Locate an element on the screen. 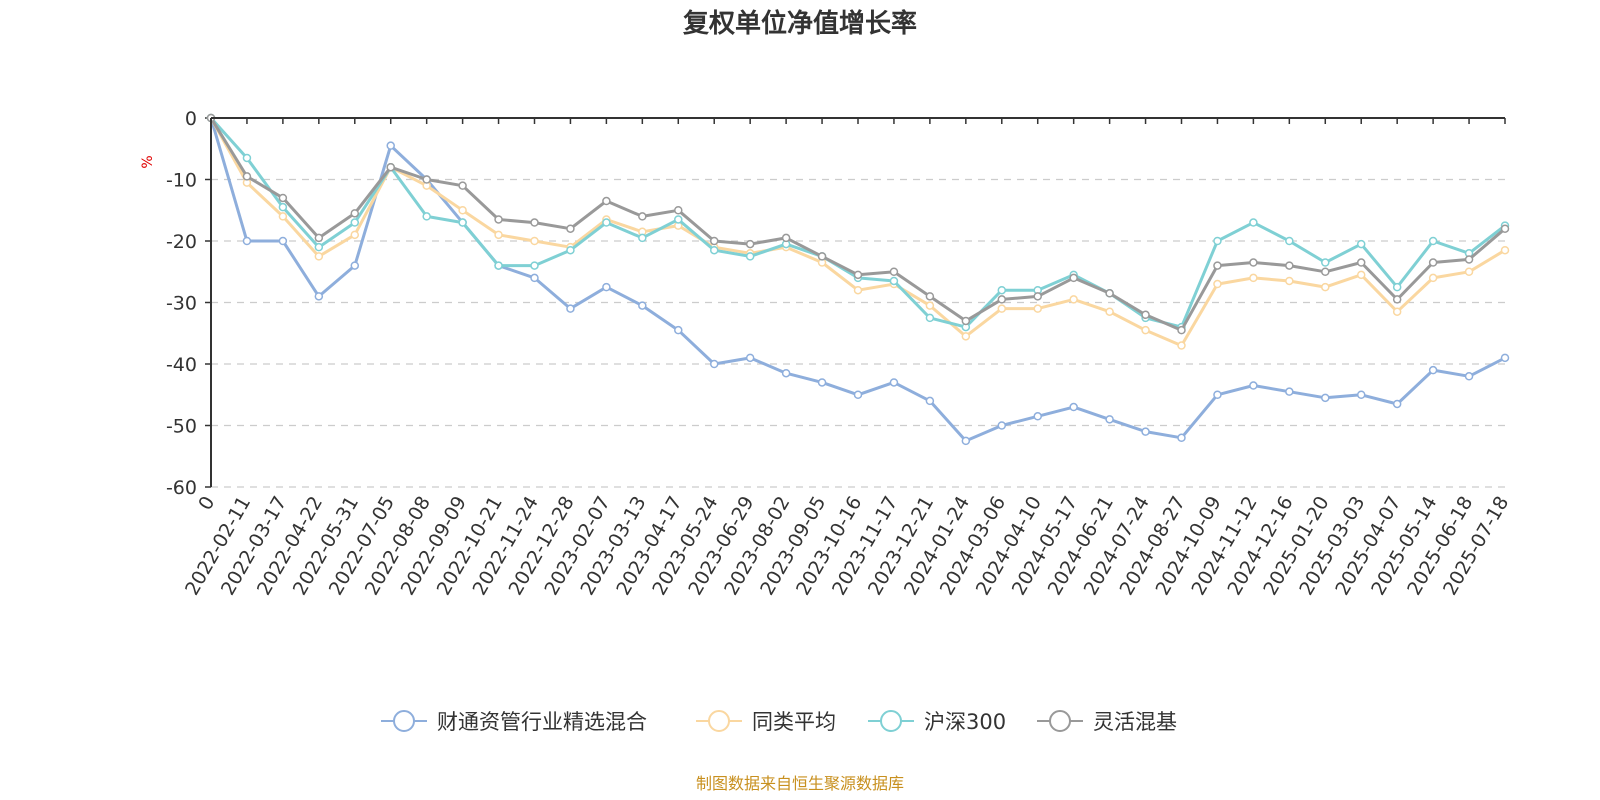  legend-label: 同类平均 is located at coordinates (794, 722).